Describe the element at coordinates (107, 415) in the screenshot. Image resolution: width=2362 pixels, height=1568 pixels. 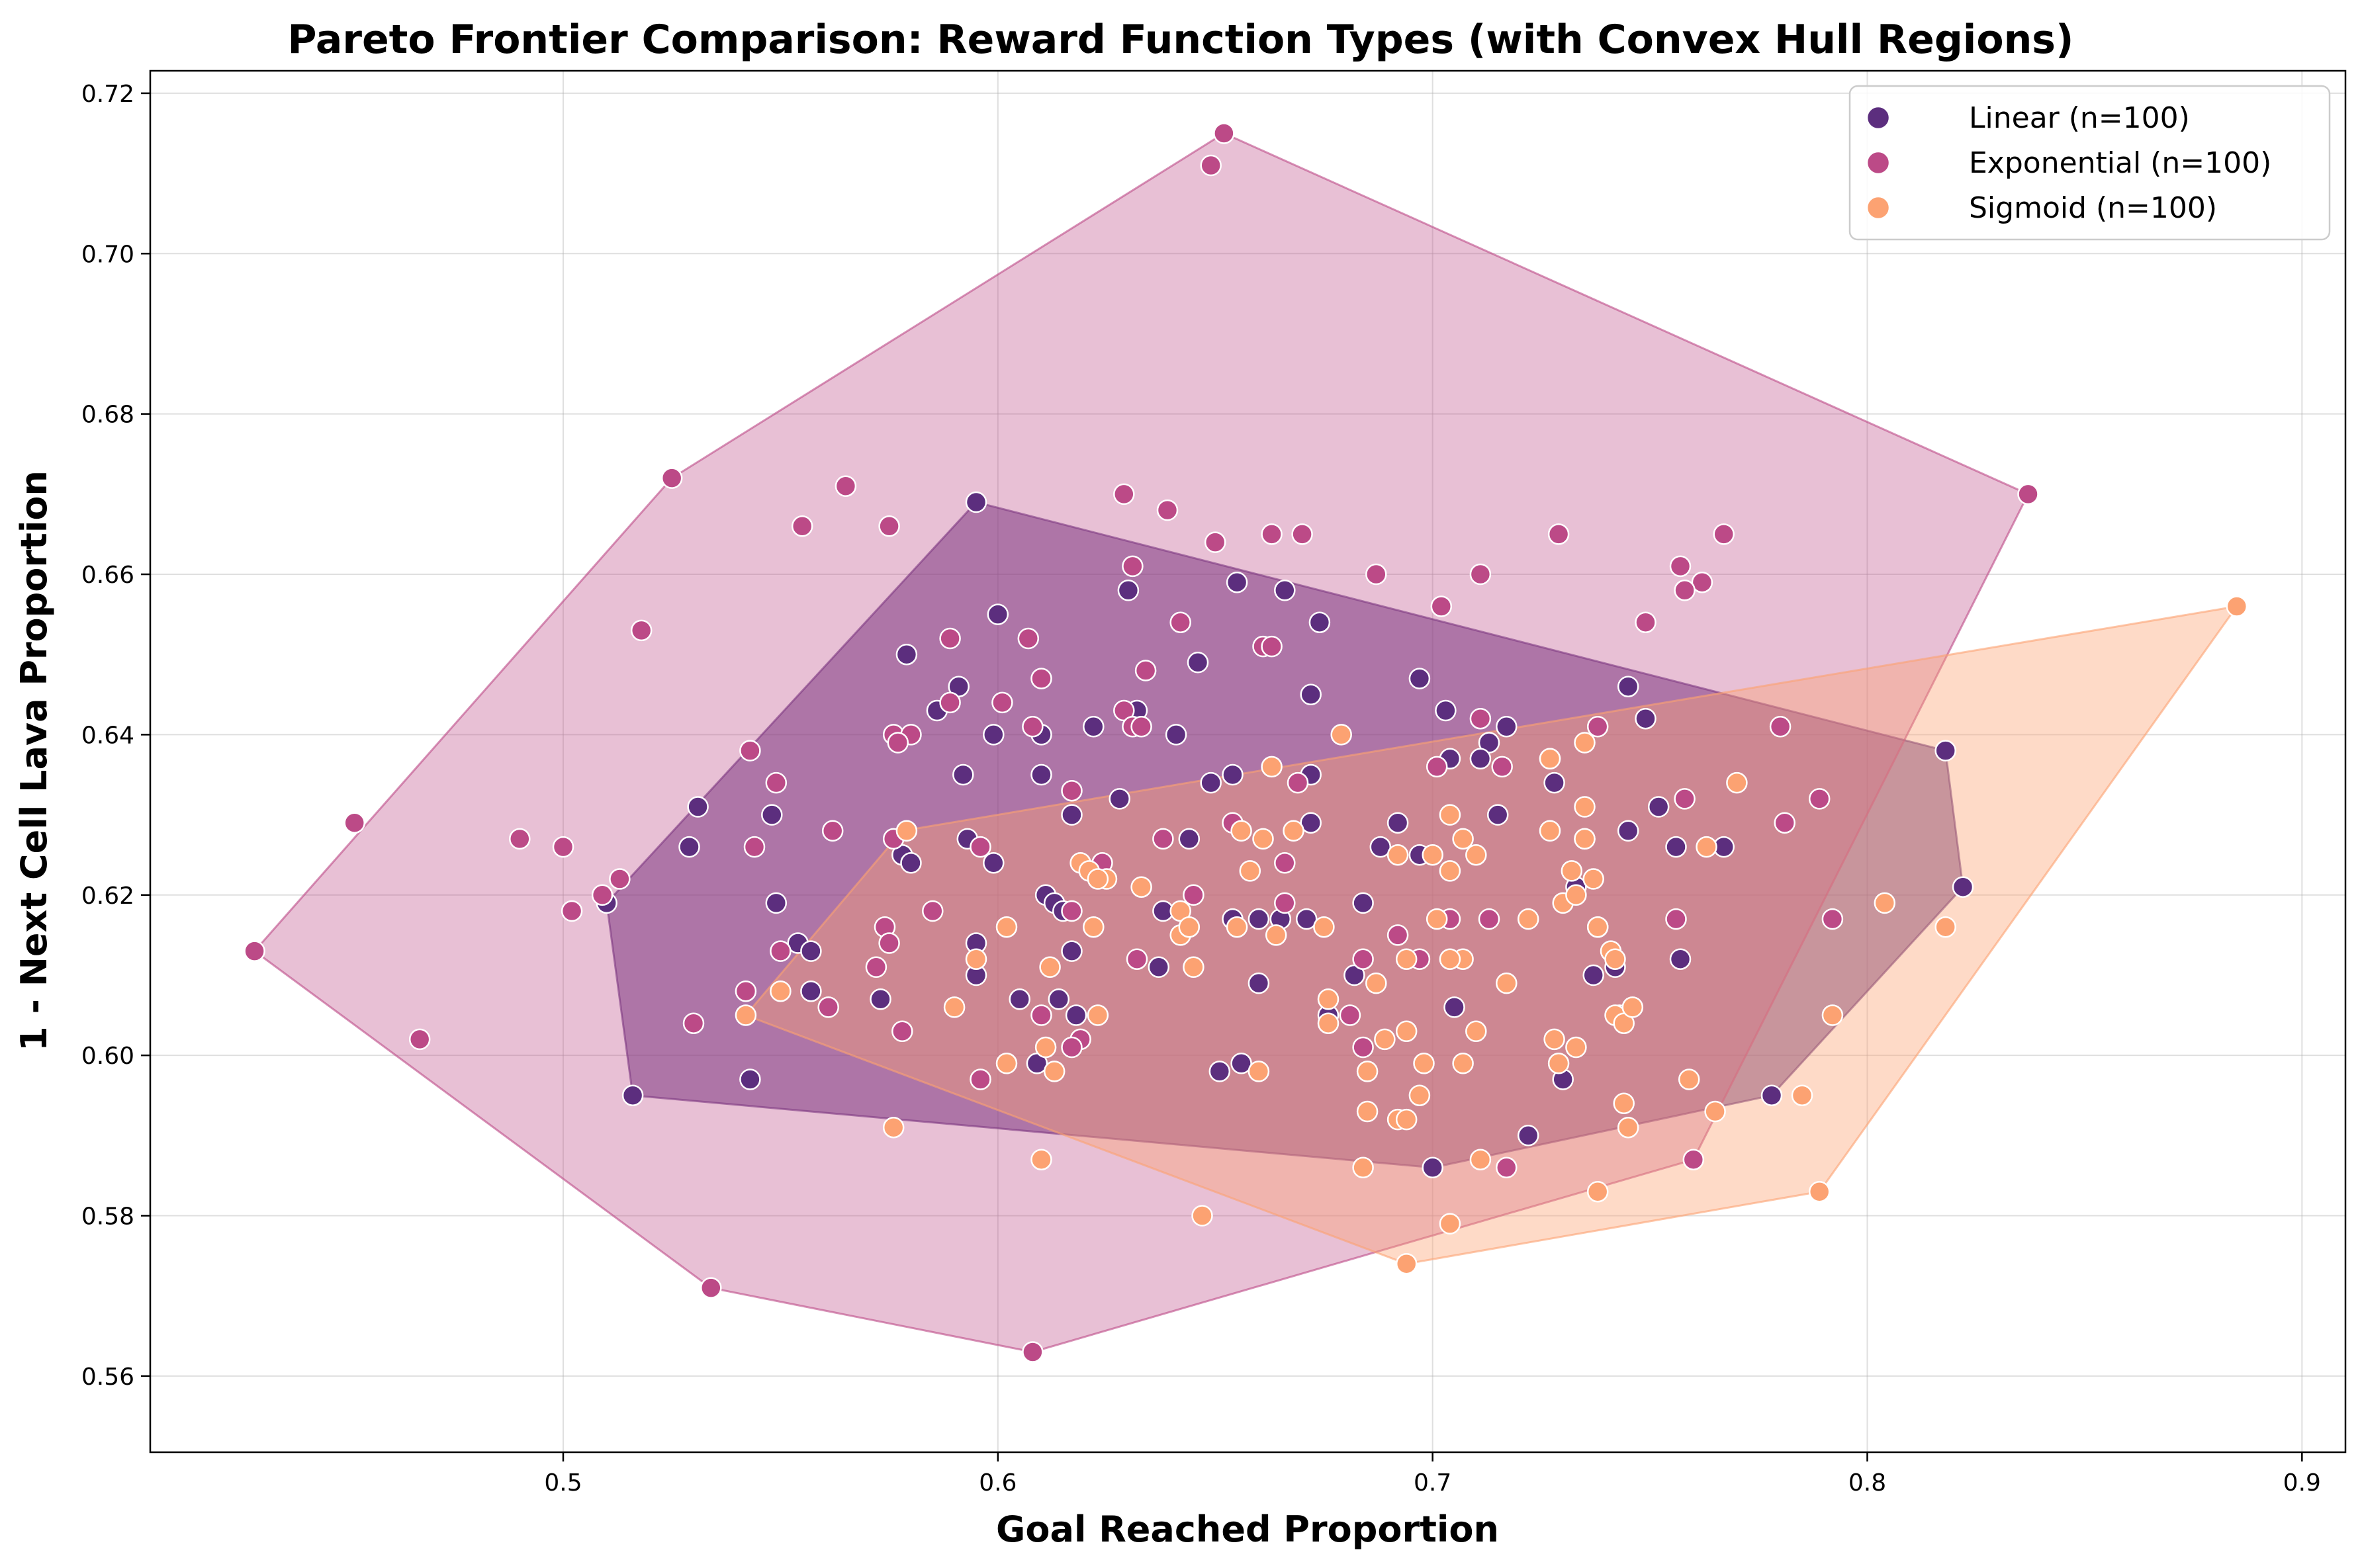
I see `y-tick-label: 0.68` at that location.